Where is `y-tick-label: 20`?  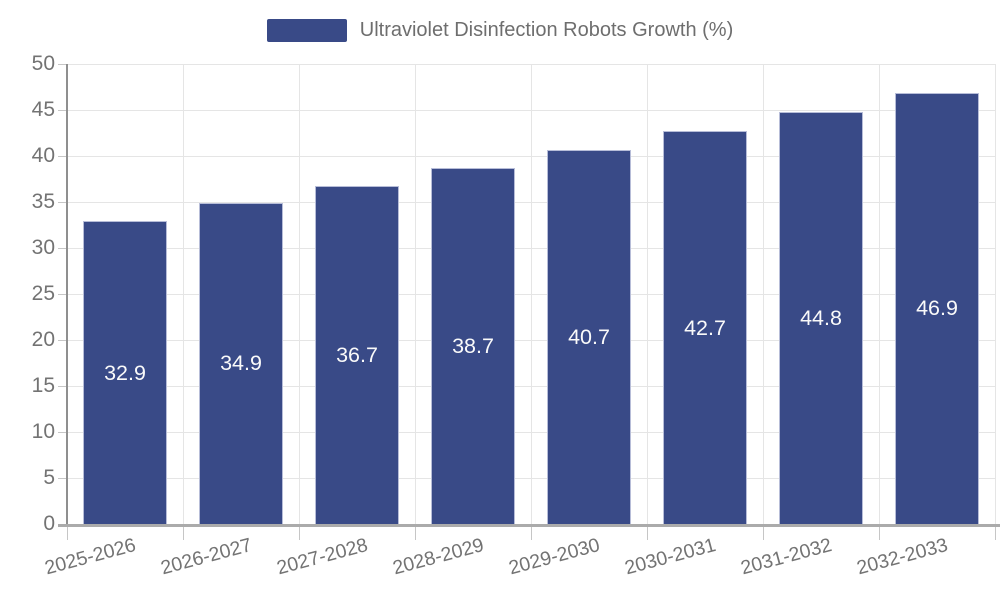
y-tick-label: 20 is located at coordinates (43, 339).